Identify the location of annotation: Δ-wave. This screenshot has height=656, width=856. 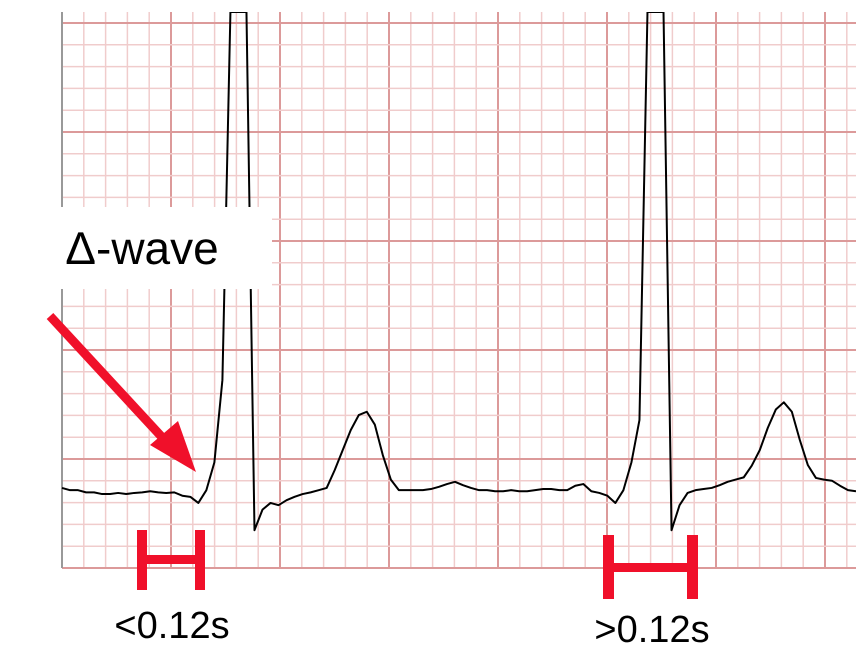
(142, 248).